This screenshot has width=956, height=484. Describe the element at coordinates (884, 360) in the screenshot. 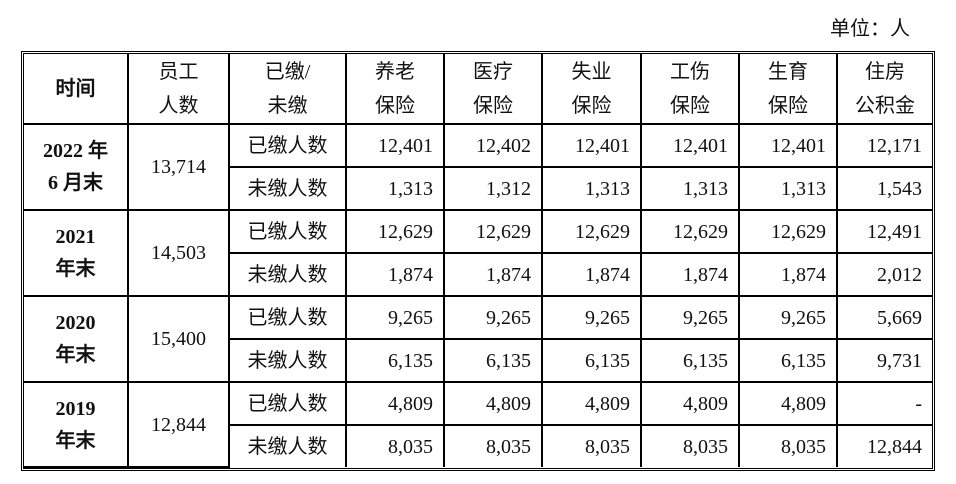

I see `value-cell: 9,731` at that location.